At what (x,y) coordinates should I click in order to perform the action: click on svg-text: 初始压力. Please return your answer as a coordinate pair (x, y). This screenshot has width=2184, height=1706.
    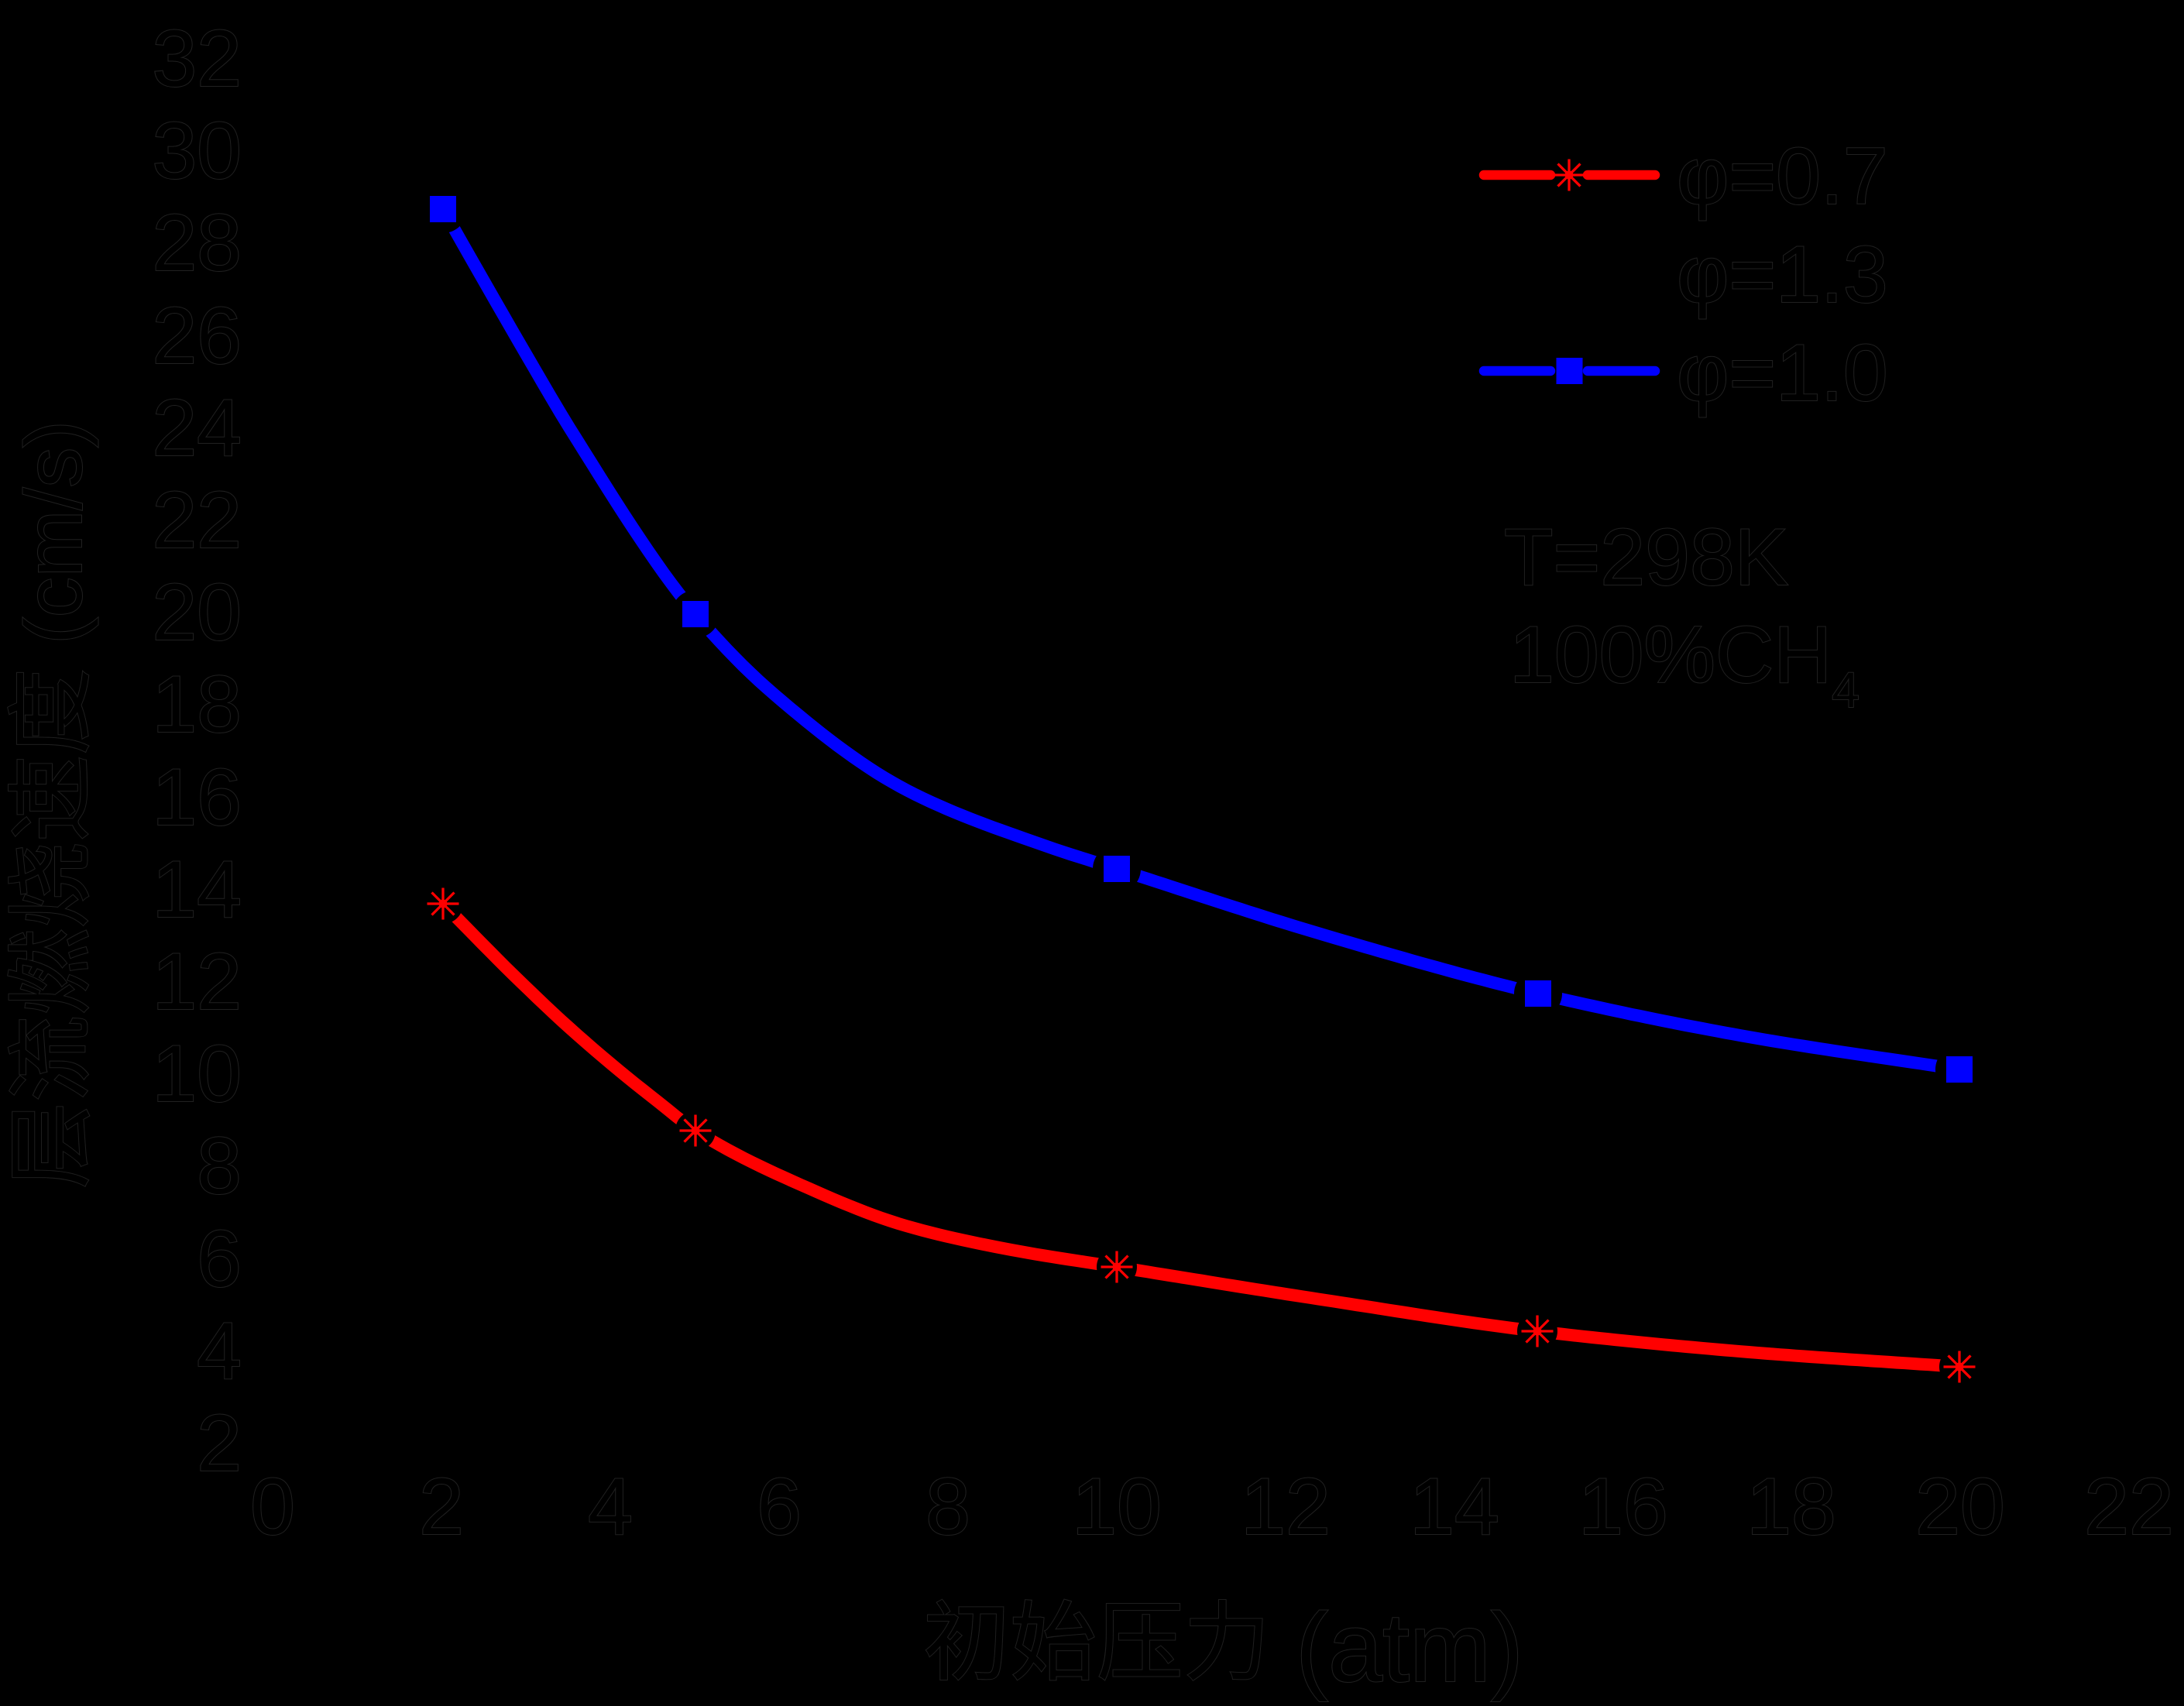
    Looking at the image, I should click on (1096, 1642).